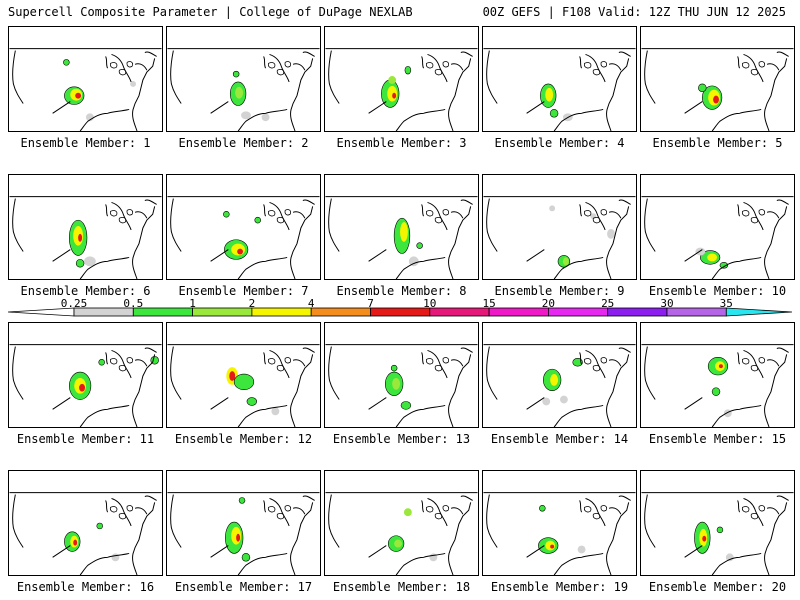 This screenshot has height=600, width=800. What do you see at coordinates (243, 291) in the screenshot?
I see `ensemble-member-label: Ensemble Member: 7` at bounding box center [243, 291].